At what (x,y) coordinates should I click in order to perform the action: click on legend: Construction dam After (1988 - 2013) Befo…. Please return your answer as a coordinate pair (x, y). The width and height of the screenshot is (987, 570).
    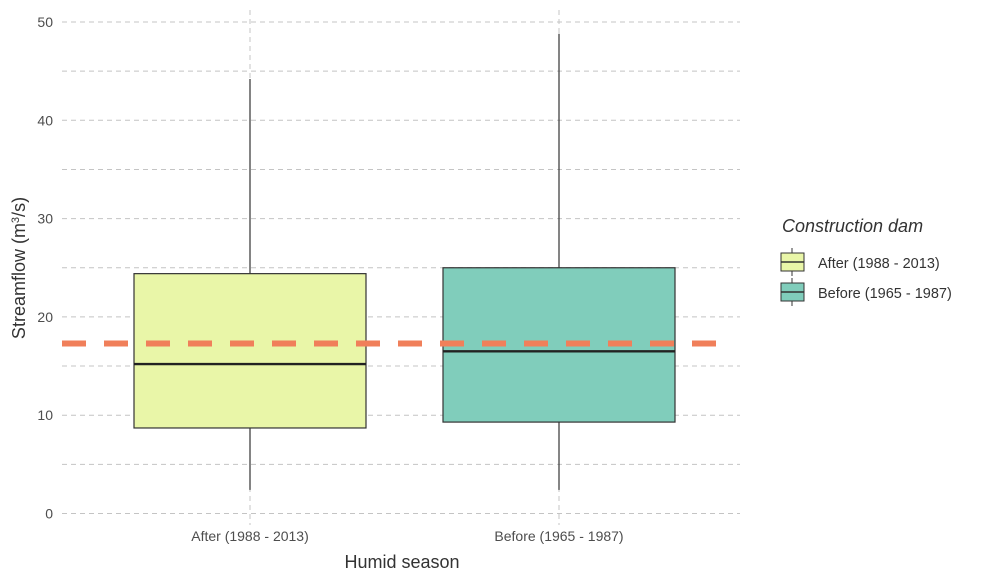
    Looking at the image, I should click on (866, 261).